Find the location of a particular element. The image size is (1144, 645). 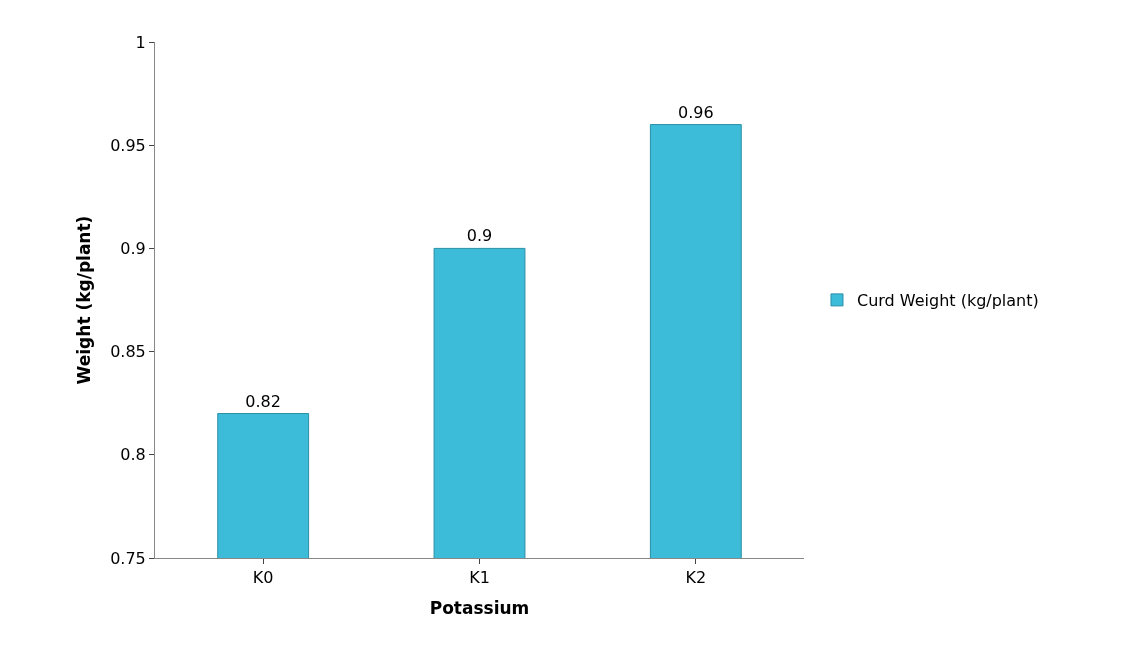

data-label: 0.96 is located at coordinates (696, 112).